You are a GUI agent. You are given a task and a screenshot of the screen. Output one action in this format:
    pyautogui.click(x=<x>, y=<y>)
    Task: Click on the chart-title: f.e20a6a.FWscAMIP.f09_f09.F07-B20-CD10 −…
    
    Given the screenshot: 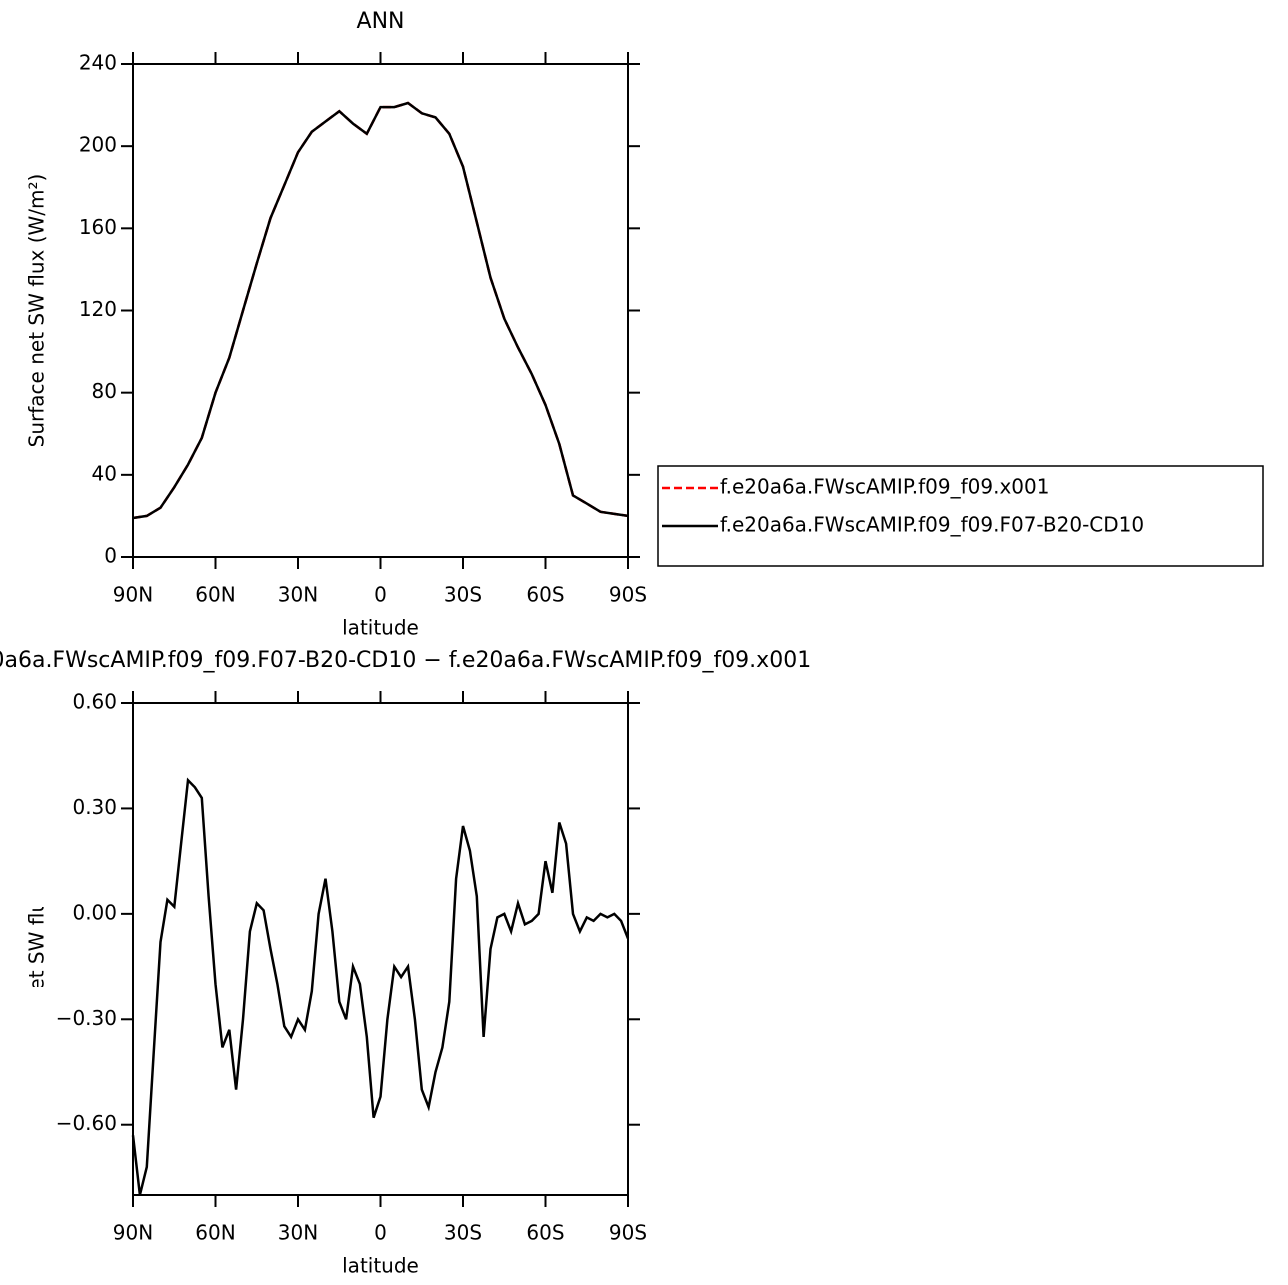 What is the action you would take?
    pyautogui.click(x=405, y=660)
    